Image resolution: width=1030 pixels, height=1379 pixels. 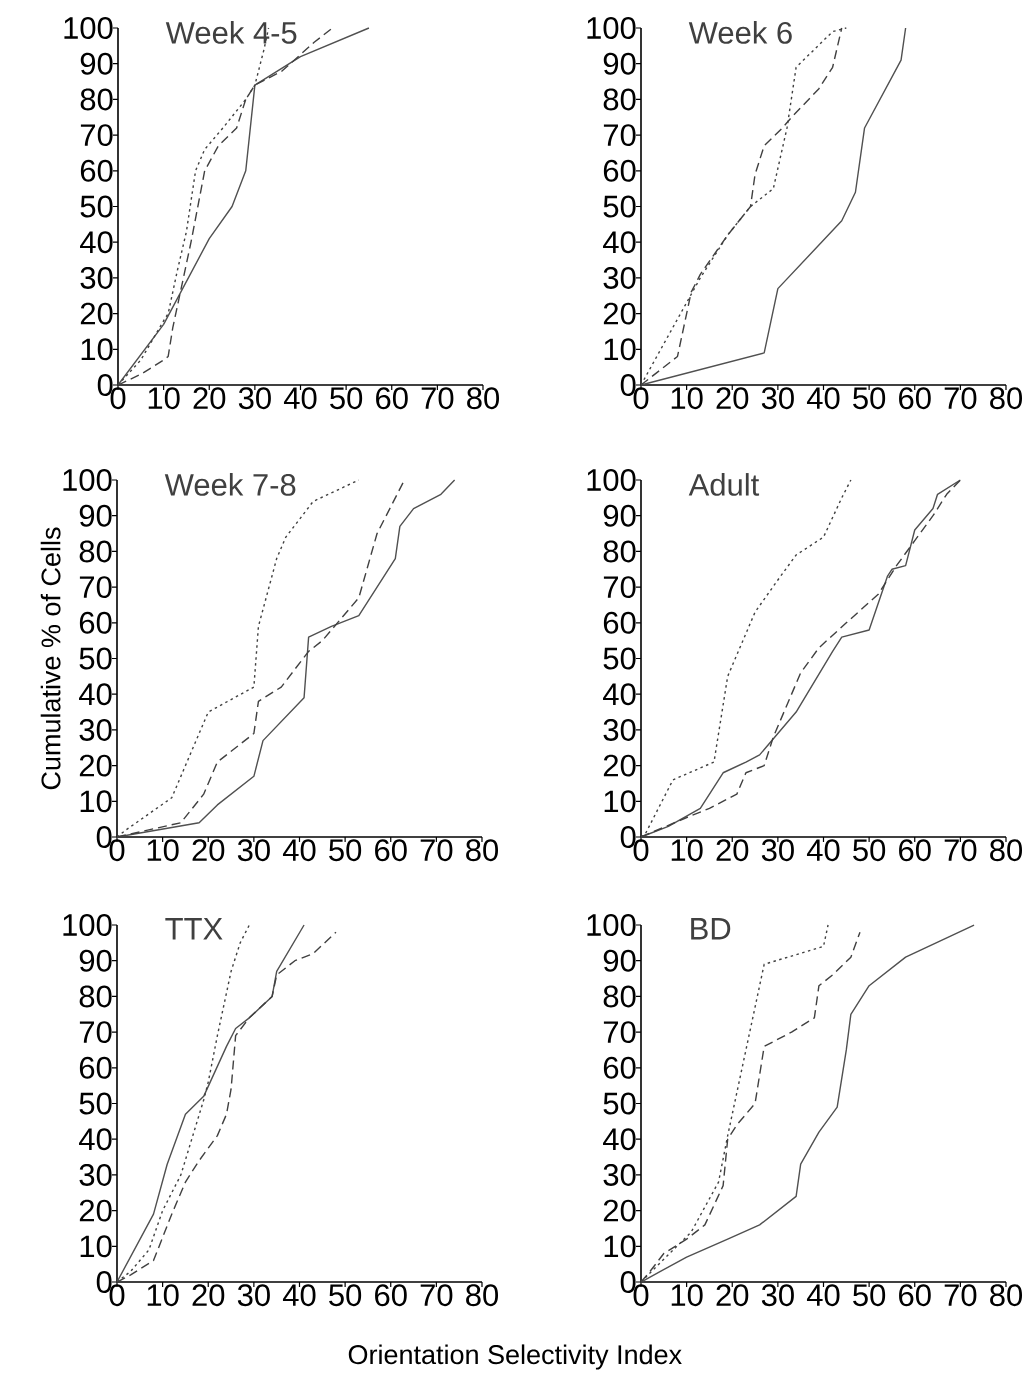 I want to click on chart-title: TTX, so click(x=194, y=929).